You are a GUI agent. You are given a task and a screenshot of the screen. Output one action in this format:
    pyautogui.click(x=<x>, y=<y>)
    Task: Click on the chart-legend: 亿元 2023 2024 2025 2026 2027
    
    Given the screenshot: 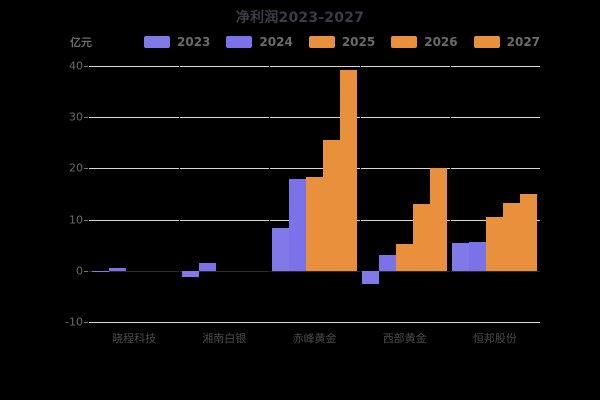 What is the action you would take?
    pyautogui.click(x=313, y=42)
    